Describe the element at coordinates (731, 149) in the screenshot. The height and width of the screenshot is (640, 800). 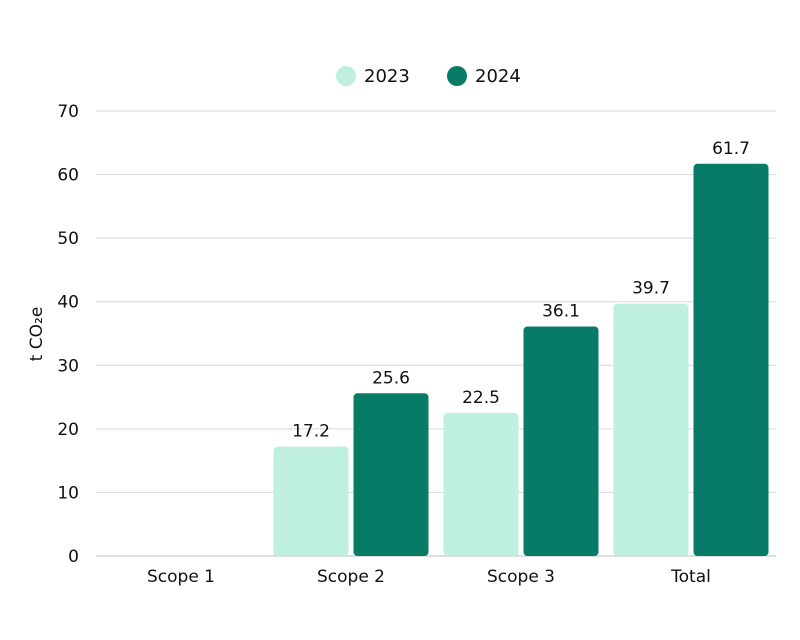
I see `bar-value-label: 61.7` at that location.